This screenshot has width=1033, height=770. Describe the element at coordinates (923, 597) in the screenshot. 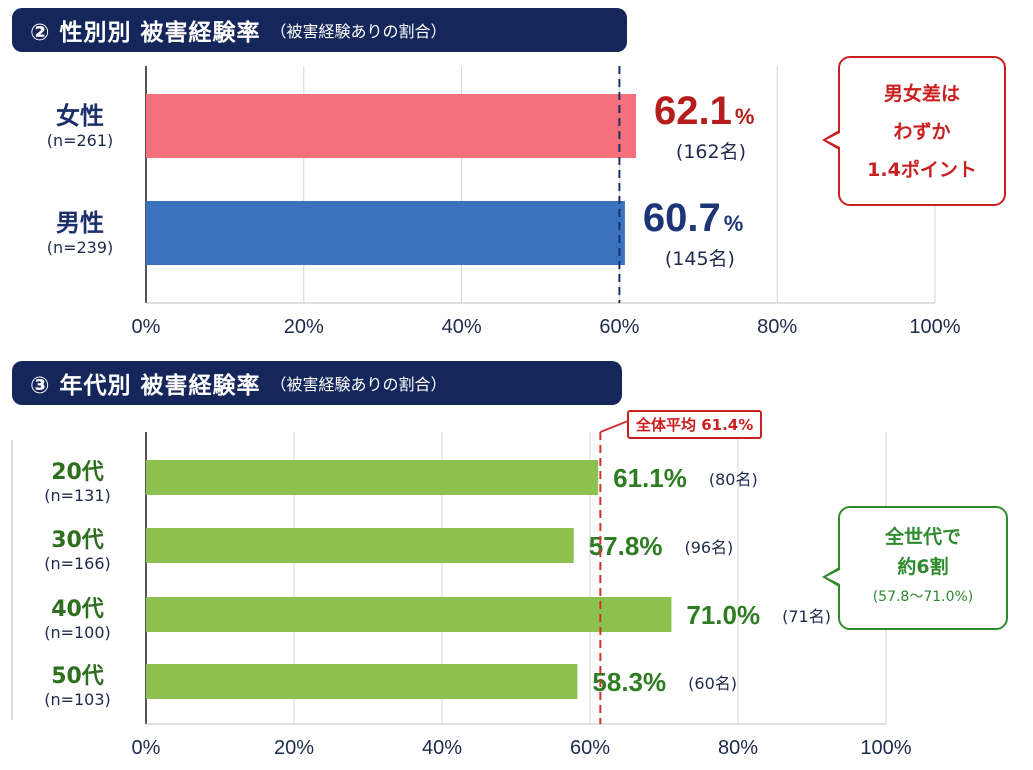

I see `age-callout-range: (57.8〜71.0%)` at that location.